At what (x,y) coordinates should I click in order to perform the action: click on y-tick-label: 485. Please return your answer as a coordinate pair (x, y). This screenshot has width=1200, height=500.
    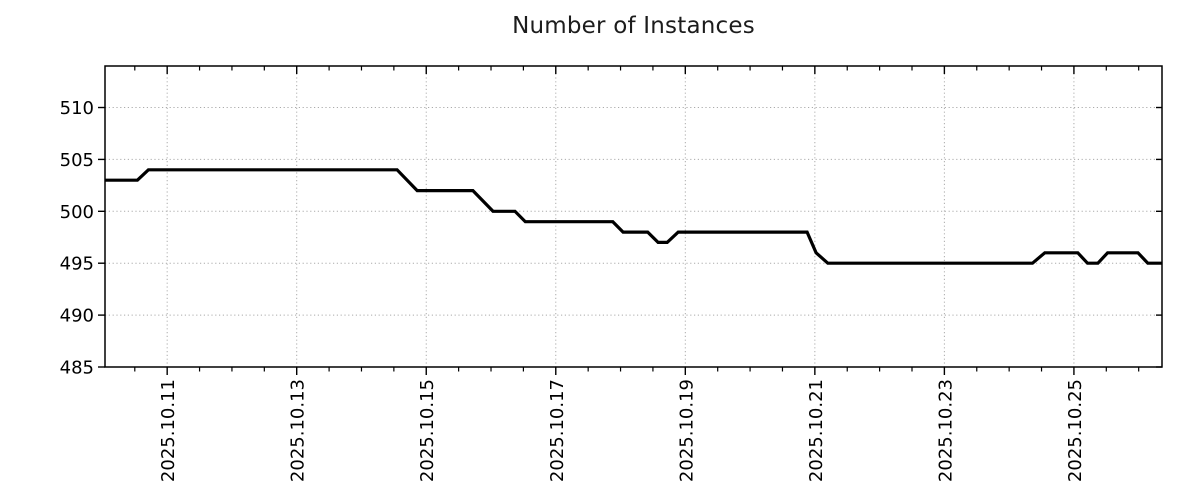
    Looking at the image, I should click on (77, 368).